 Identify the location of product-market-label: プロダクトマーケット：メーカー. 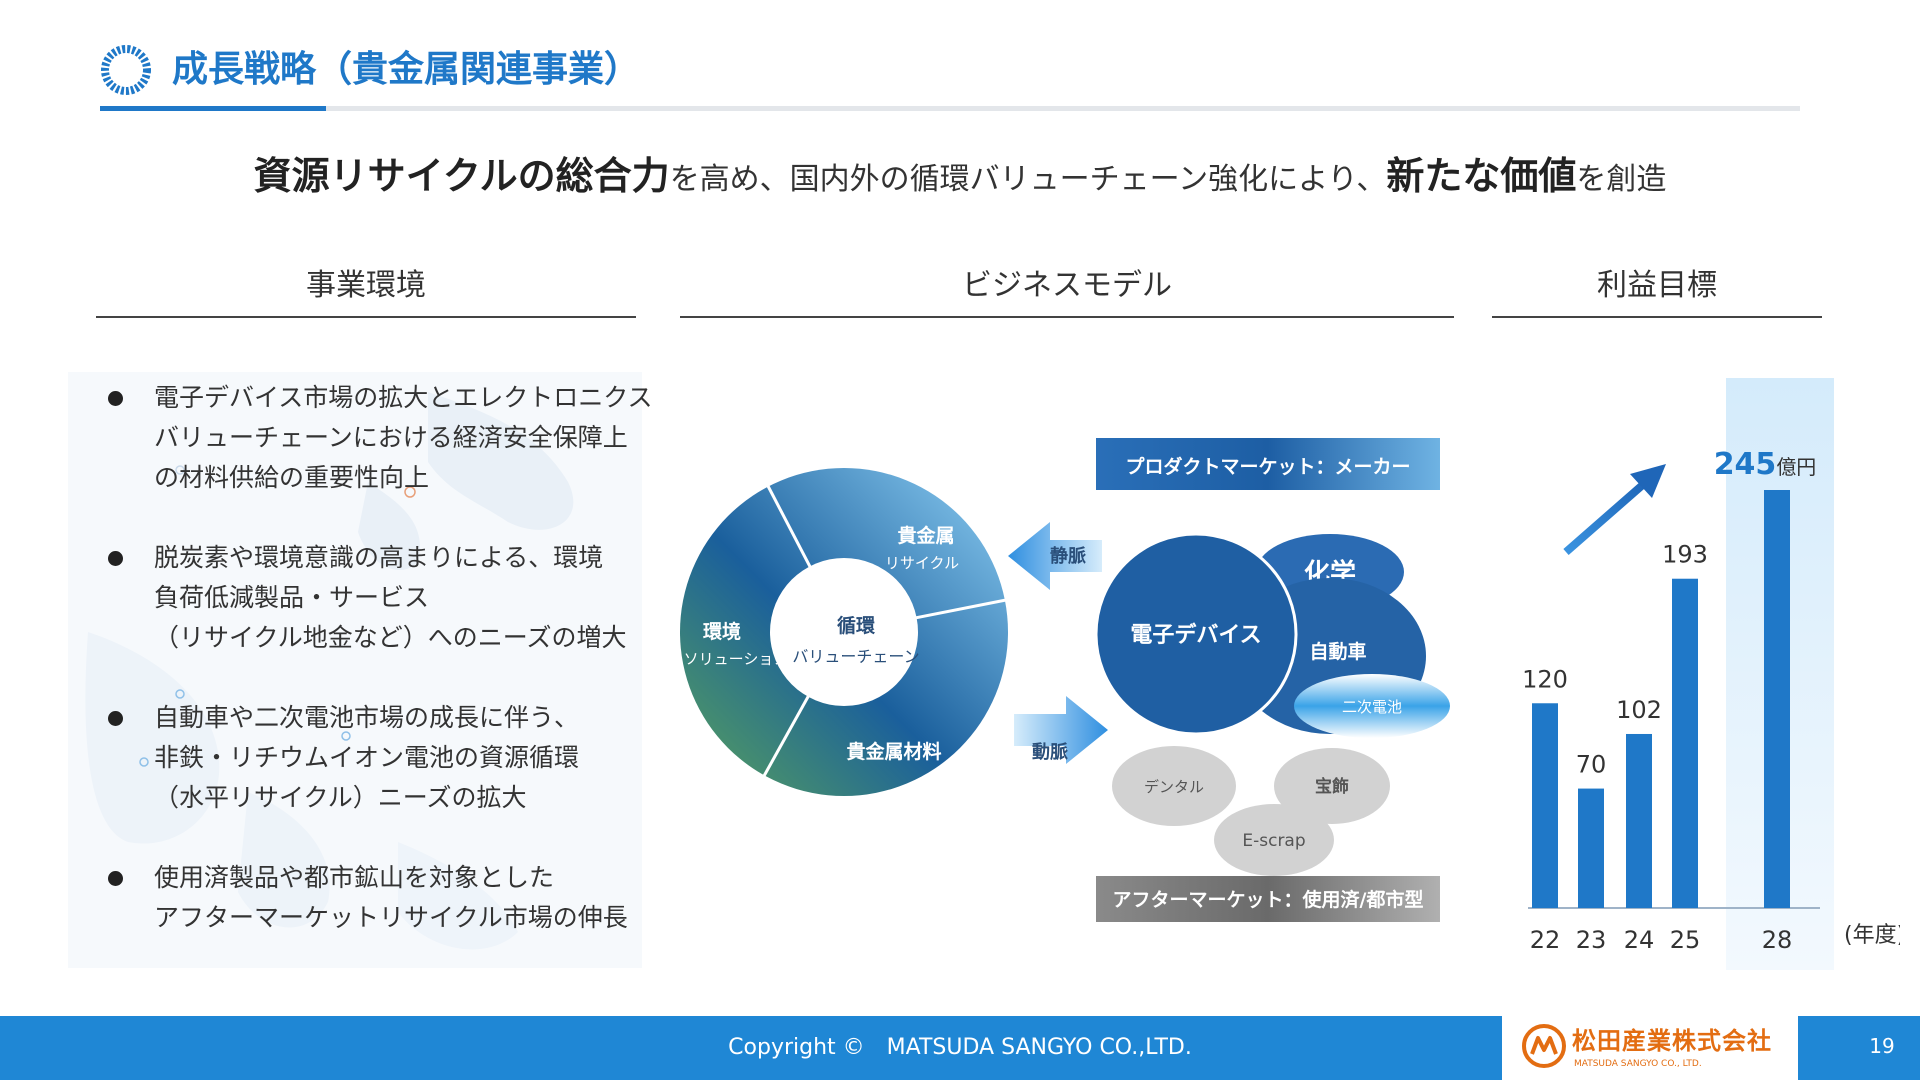
(1267, 466).